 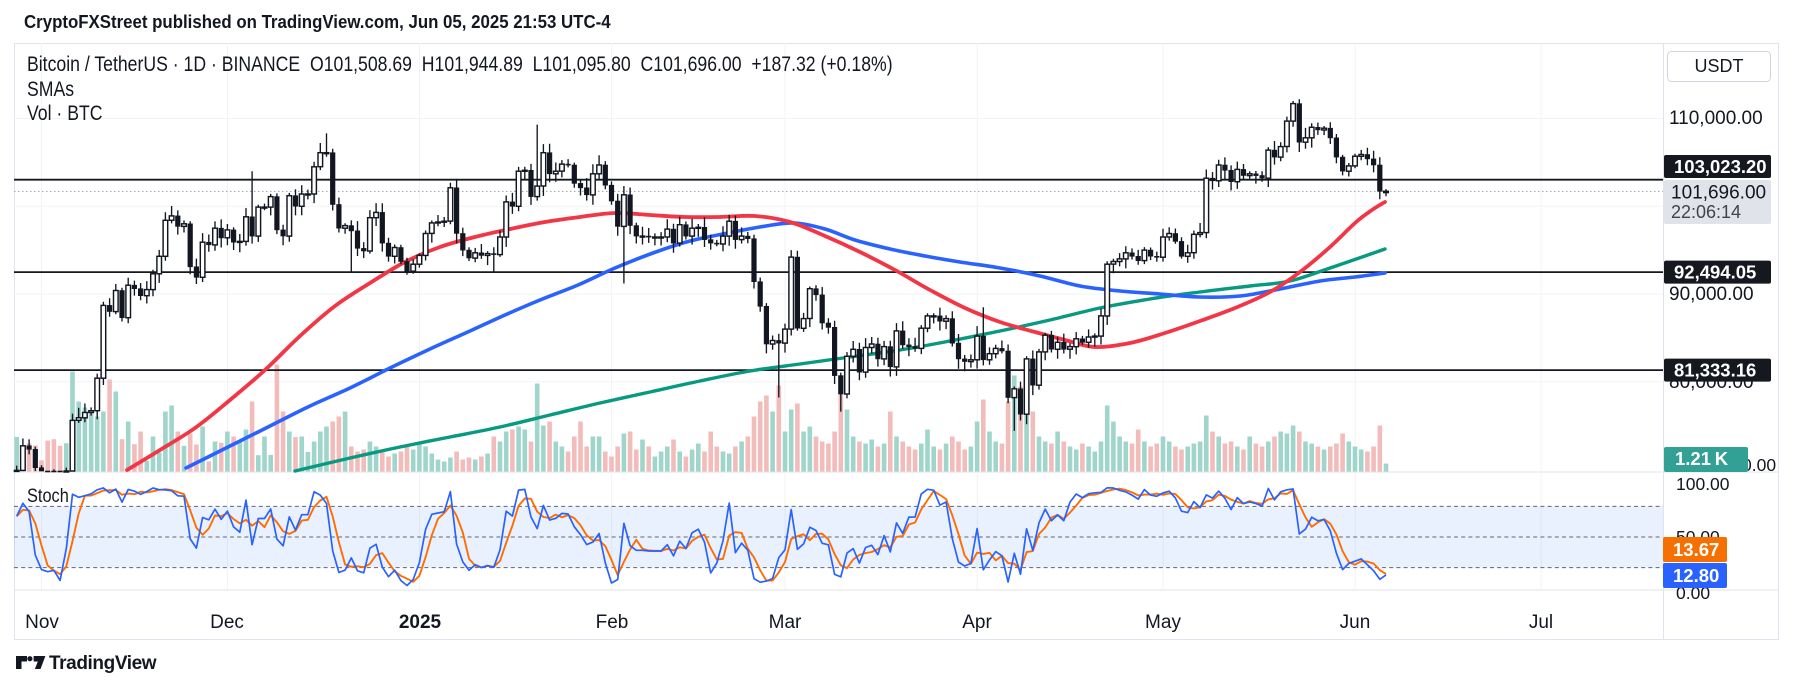 I want to click on svg-text: 13.67, so click(x=1696, y=549).